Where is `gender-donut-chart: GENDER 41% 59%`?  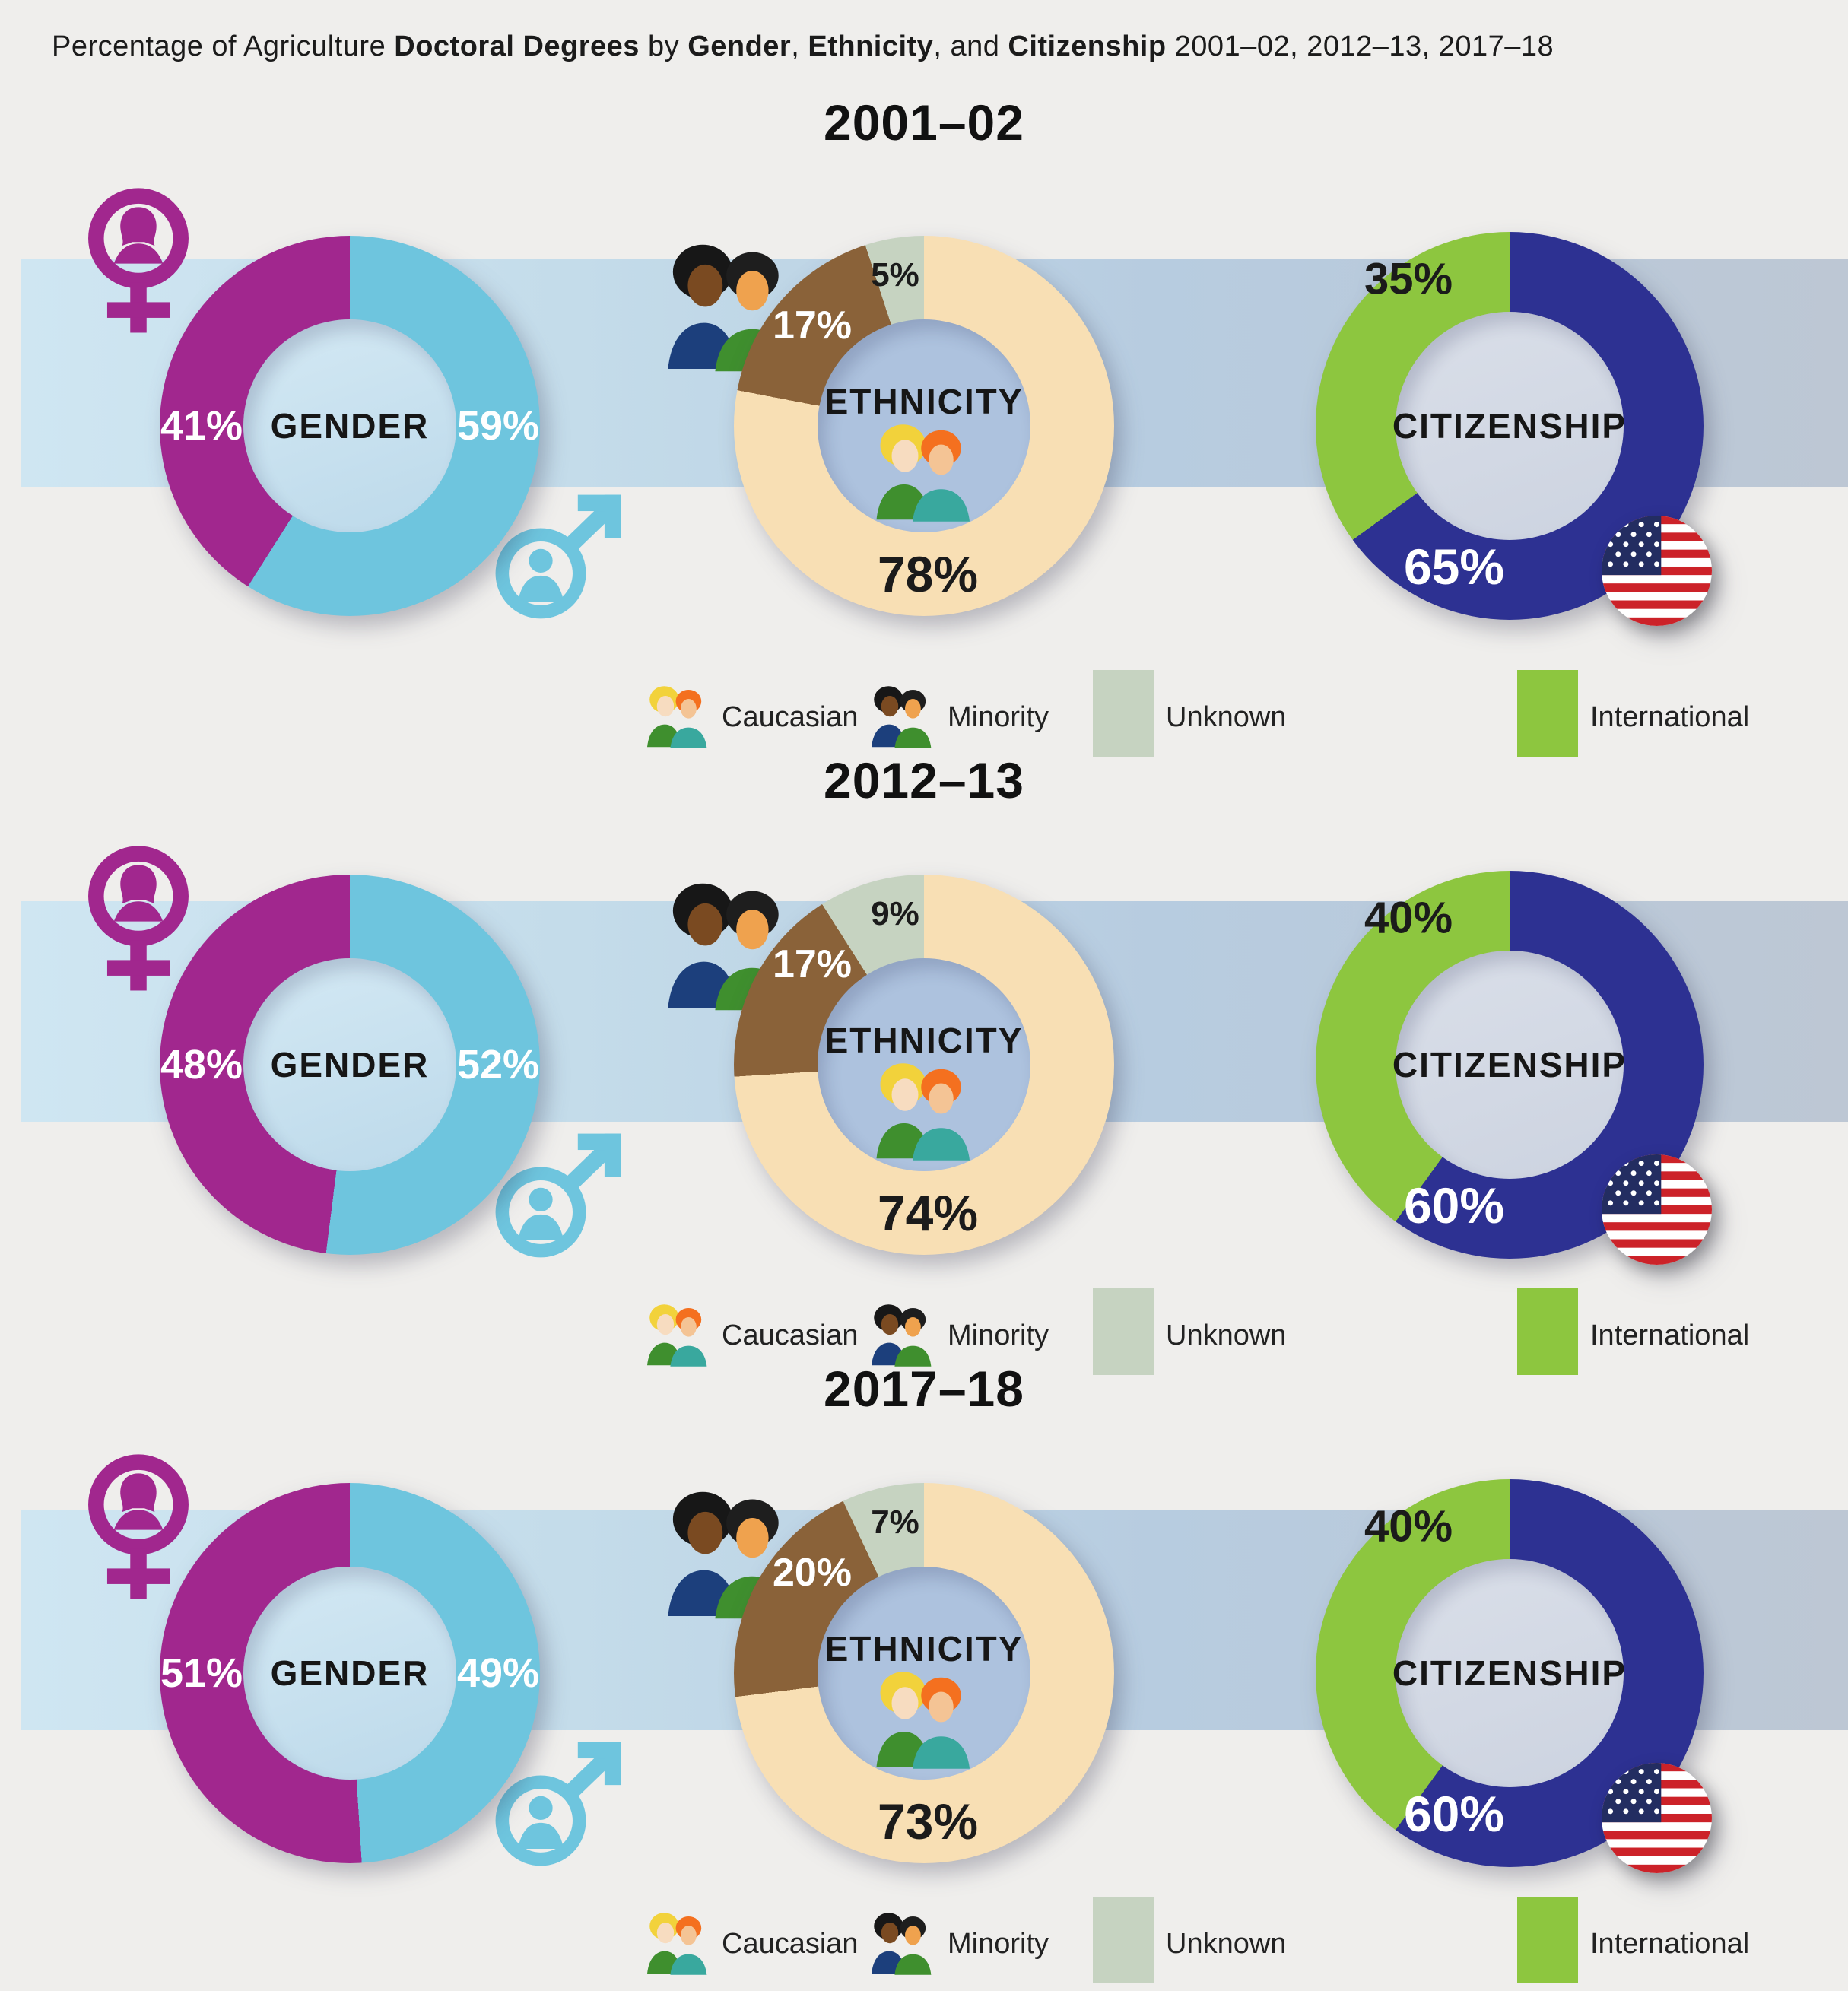
gender-donut-chart: GENDER 41% 59% is located at coordinates (350, 426).